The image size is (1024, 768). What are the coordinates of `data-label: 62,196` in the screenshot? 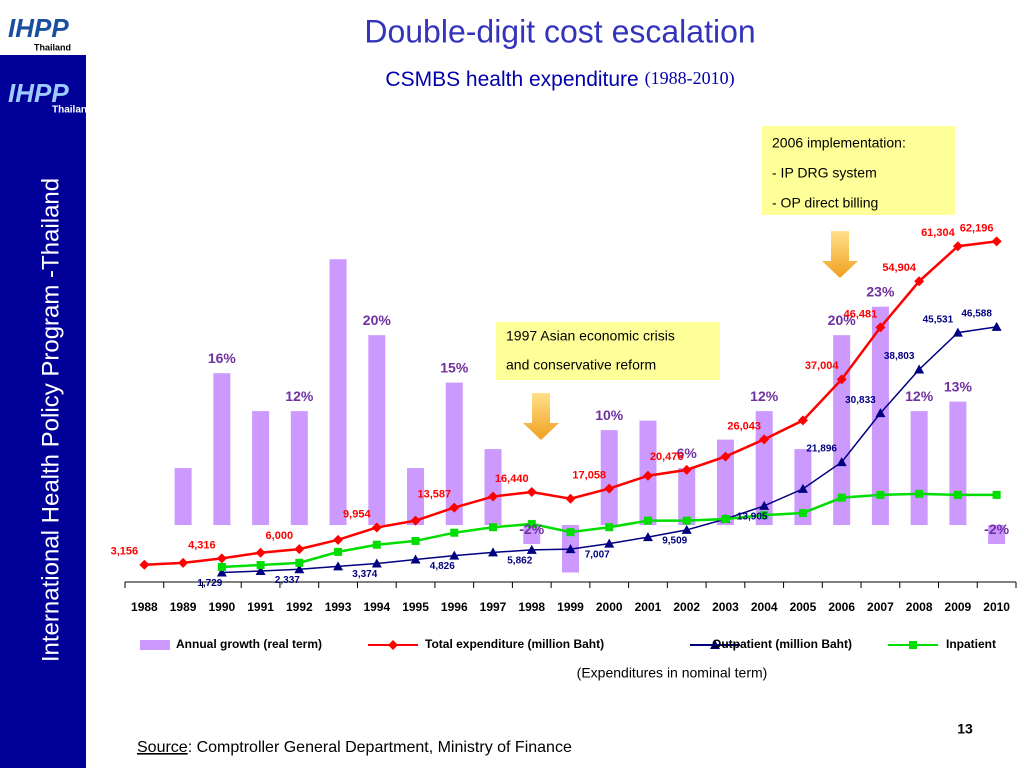 It's located at (977, 228).